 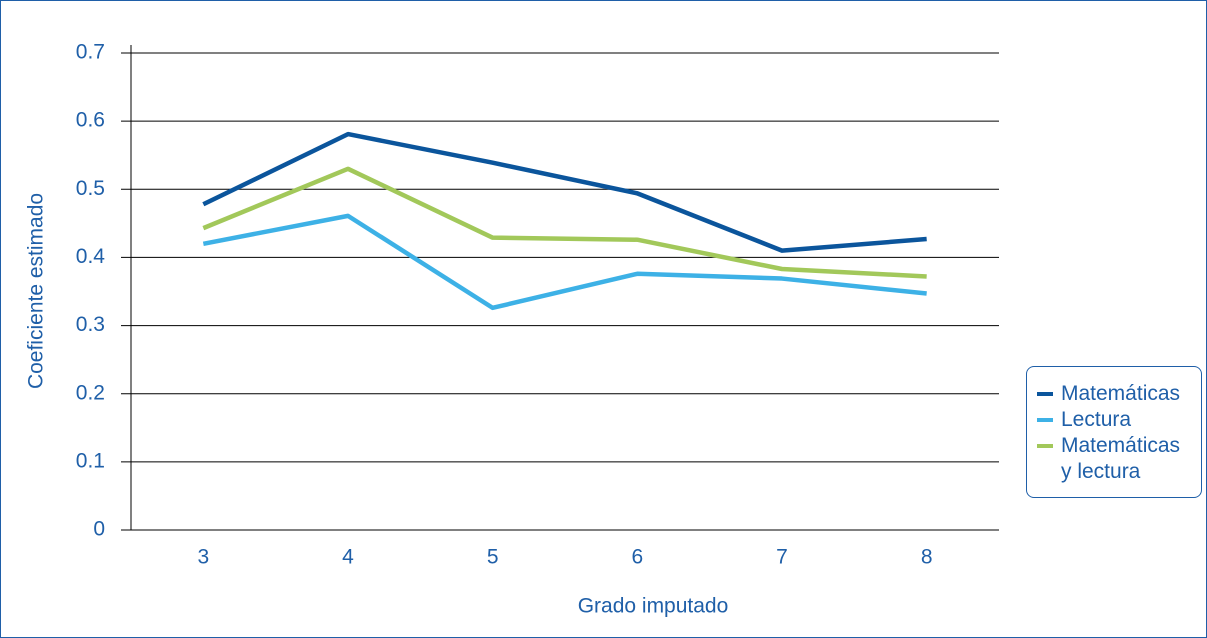 I want to click on x-axis-label: Grado imputado, so click(x=653, y=606).